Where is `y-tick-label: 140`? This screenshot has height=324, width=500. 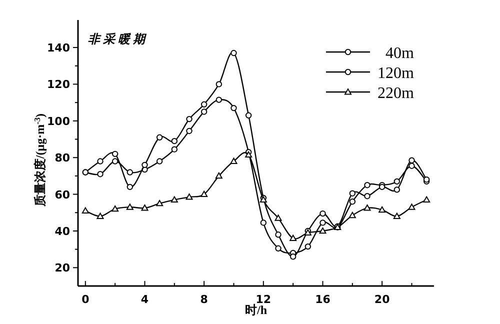 y-tick-label: 140 is located at coordinates (58, 48).